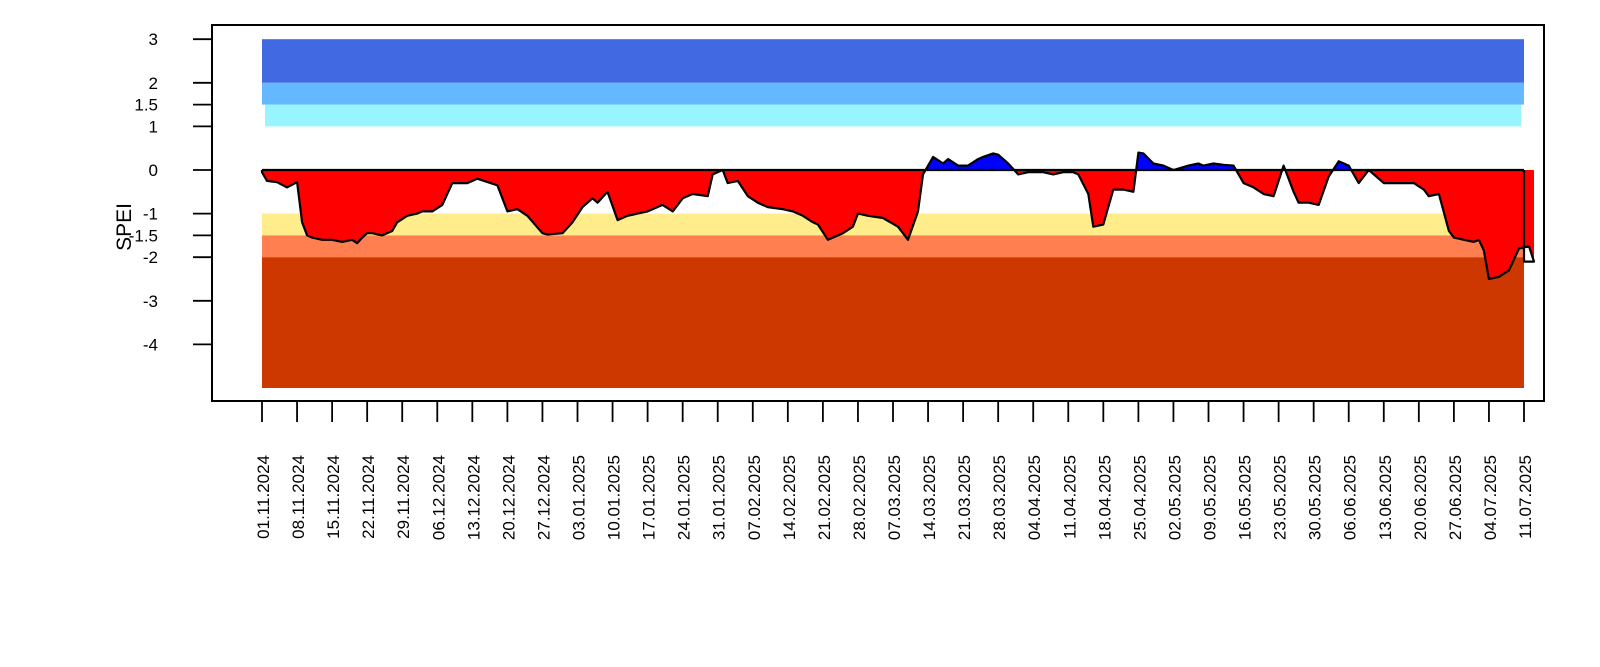 Image resolution: width=1600 pixels, height=667 pixels. I want to click on x-tick-label-1: 08.11.2024, so click(298, 497).